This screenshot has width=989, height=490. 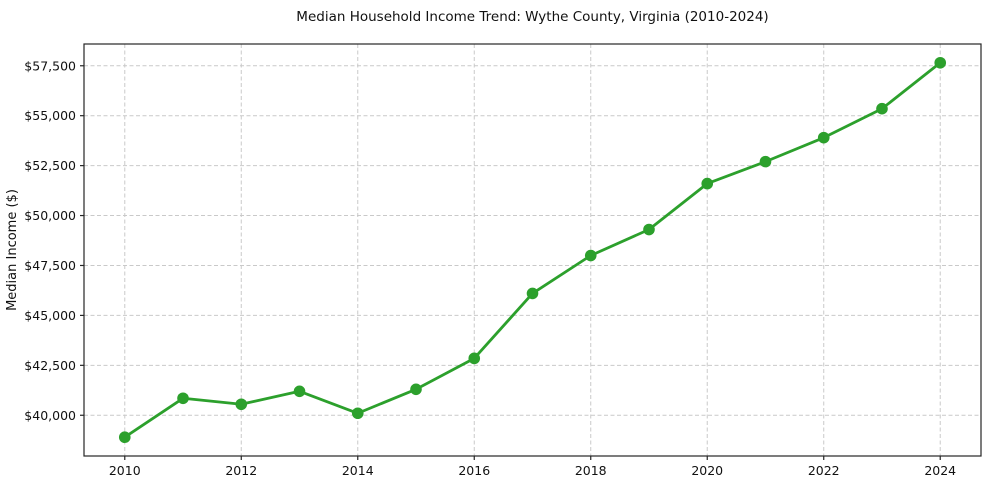 What do you see at coordinates (823, 137) in the screenshot?
I see `data-point-2022` at bounding box center [823, 137].